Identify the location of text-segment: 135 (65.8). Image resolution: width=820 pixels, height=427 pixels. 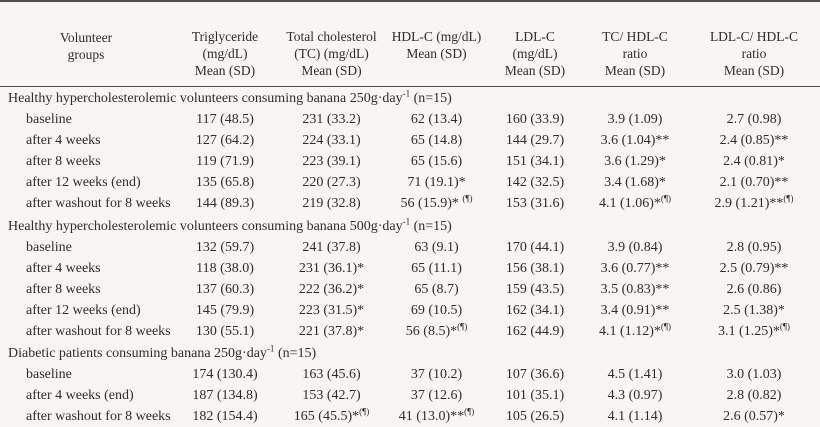
(225, 182).